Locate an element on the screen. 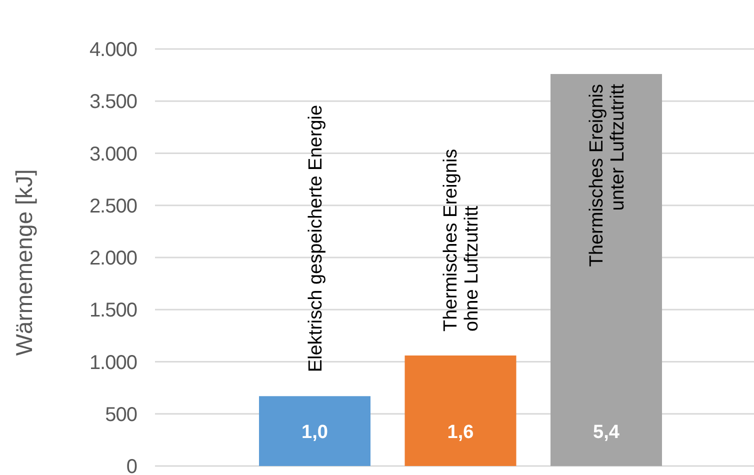 This screenshot has width=754, height=475. x-tick-label: Thermisches Ereignis ohne Luftzutritt is located at coordinates (461, 240).